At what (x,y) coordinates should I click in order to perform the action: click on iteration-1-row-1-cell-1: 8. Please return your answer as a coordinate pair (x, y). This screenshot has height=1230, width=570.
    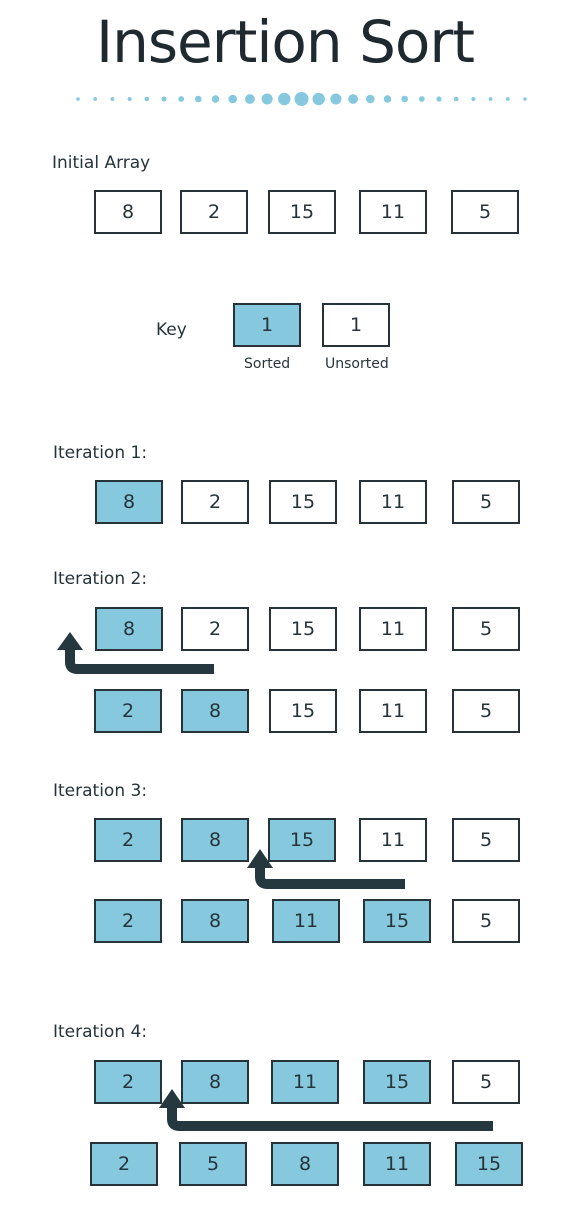
    Looking at the image, I should click on (129, 502).